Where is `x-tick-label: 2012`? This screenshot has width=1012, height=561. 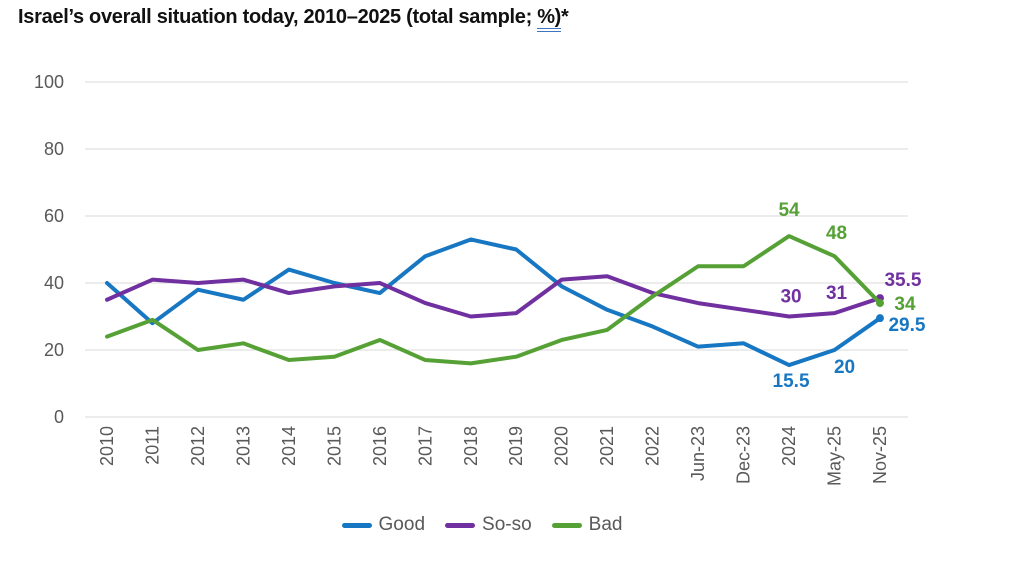
x-tick-label: 2012 is located at coordinates (198, 446).